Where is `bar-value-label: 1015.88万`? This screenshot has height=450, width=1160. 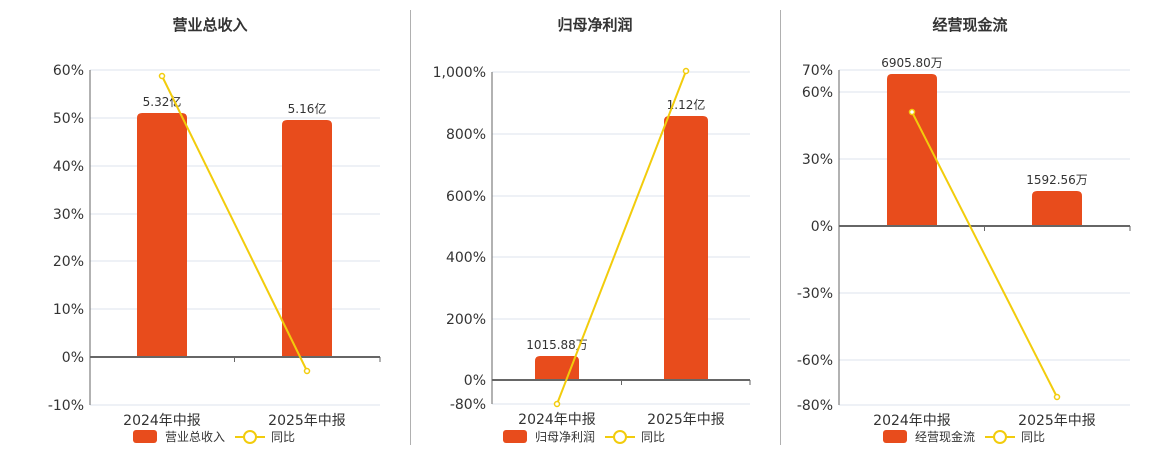 bar-value-label: 1015.88万 is located at coordinates (557, 345).